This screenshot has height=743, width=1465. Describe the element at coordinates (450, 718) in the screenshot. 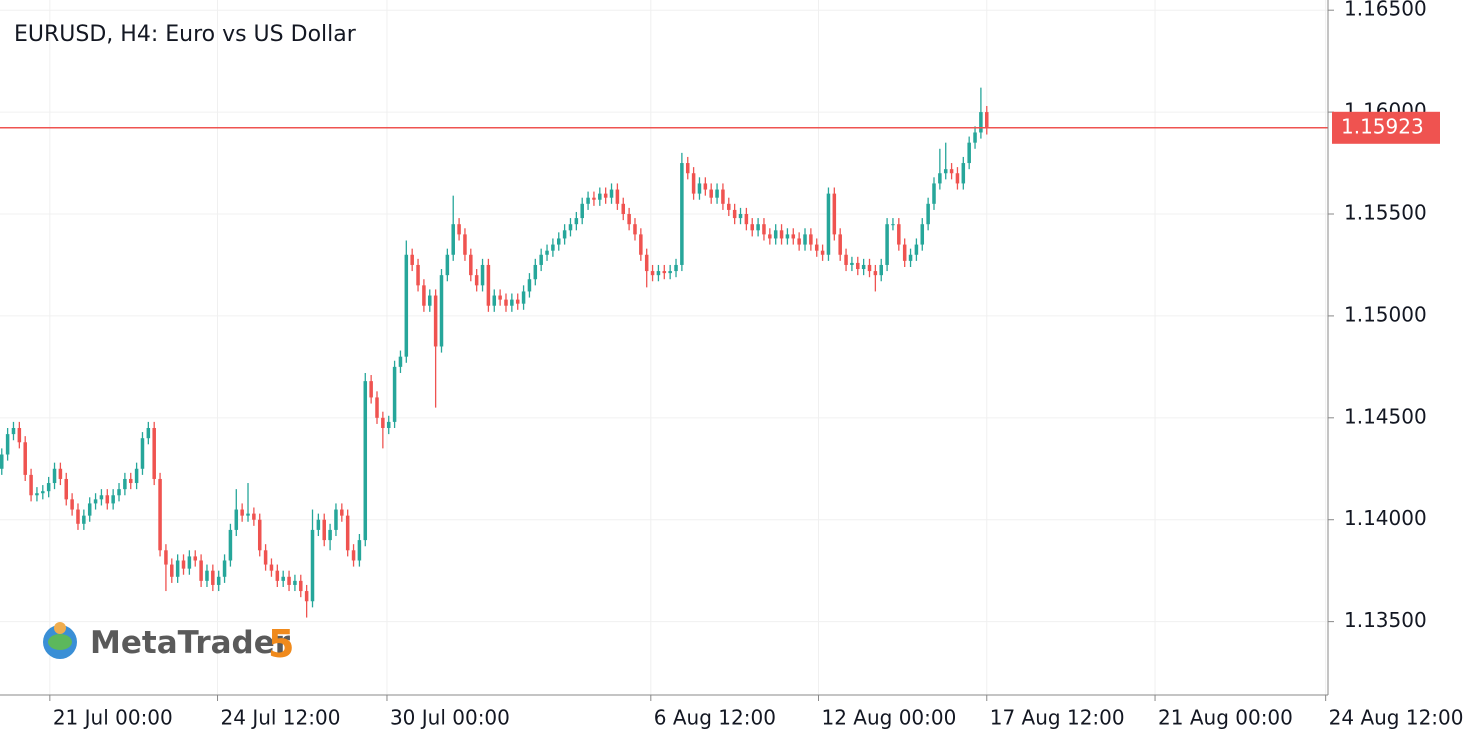

I see `x-tick-label: 30 Jul 00:00` at that location.